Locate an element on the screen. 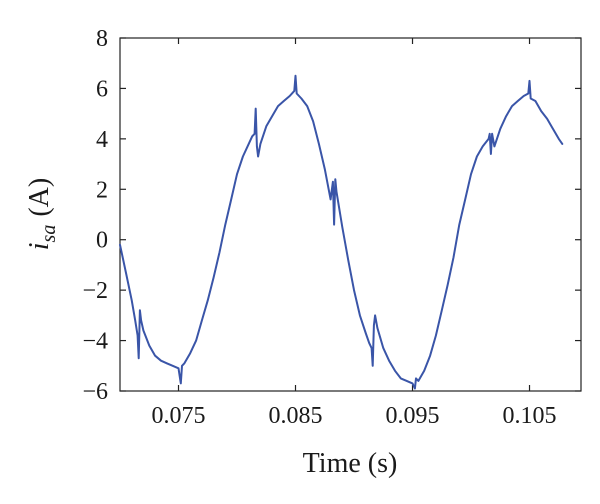  x-tick-label: 0.105 is located at coordinates (530, 416).